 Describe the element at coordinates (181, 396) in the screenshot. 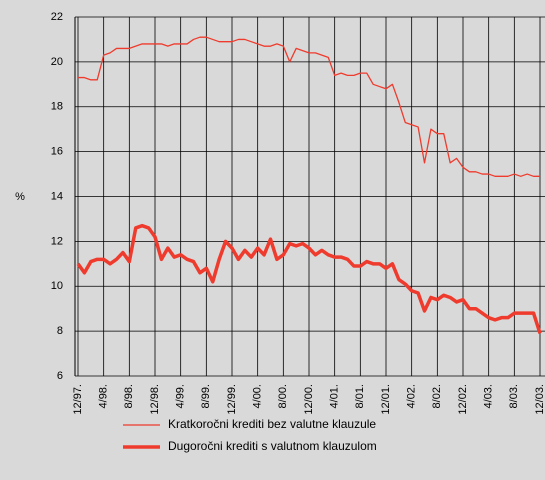

I see `x-tick-label: 4/99.` at that location.